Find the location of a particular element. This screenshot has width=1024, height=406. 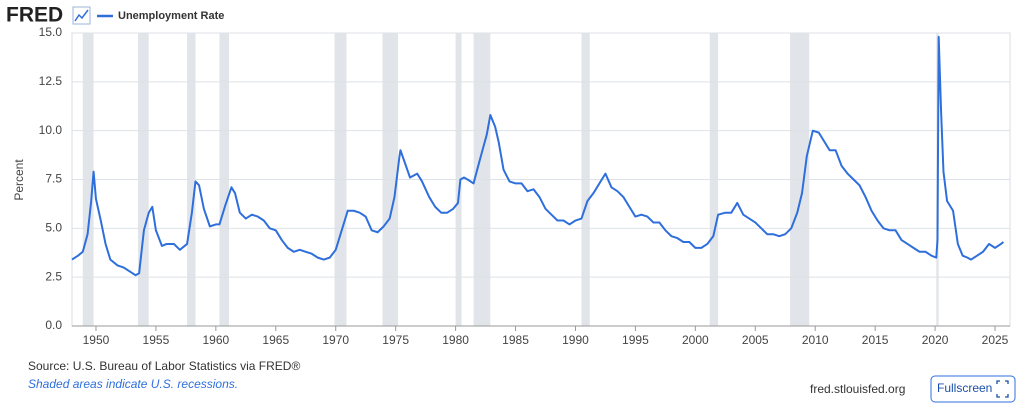

y-axis-title: Percent is located at coordinates (19, 180).